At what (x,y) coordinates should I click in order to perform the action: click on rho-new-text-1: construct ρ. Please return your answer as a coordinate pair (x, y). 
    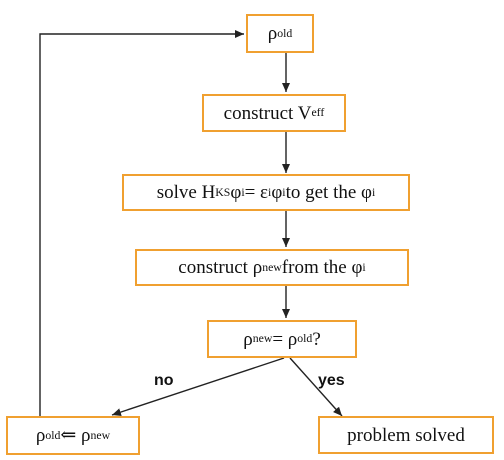
    Looking at the image, I should click on (220, 267).